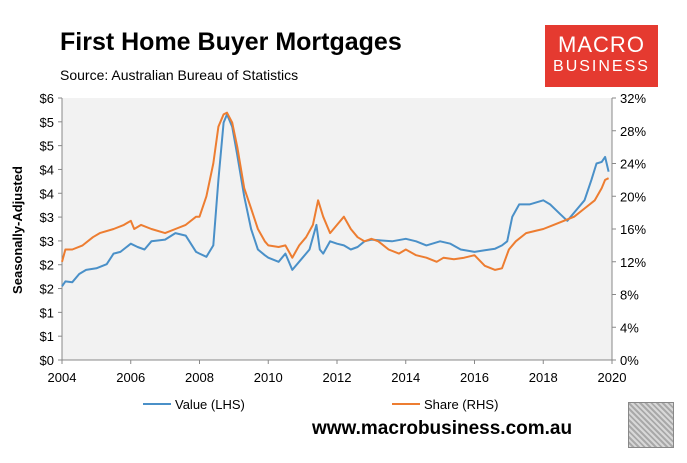 The width and height of the screenshot is (687, 463). What do you see at coordinates (320, 404) in the screenshot?
I see `legend: Value (LHS) Share (RHS)` at bounding box center [320, 404].